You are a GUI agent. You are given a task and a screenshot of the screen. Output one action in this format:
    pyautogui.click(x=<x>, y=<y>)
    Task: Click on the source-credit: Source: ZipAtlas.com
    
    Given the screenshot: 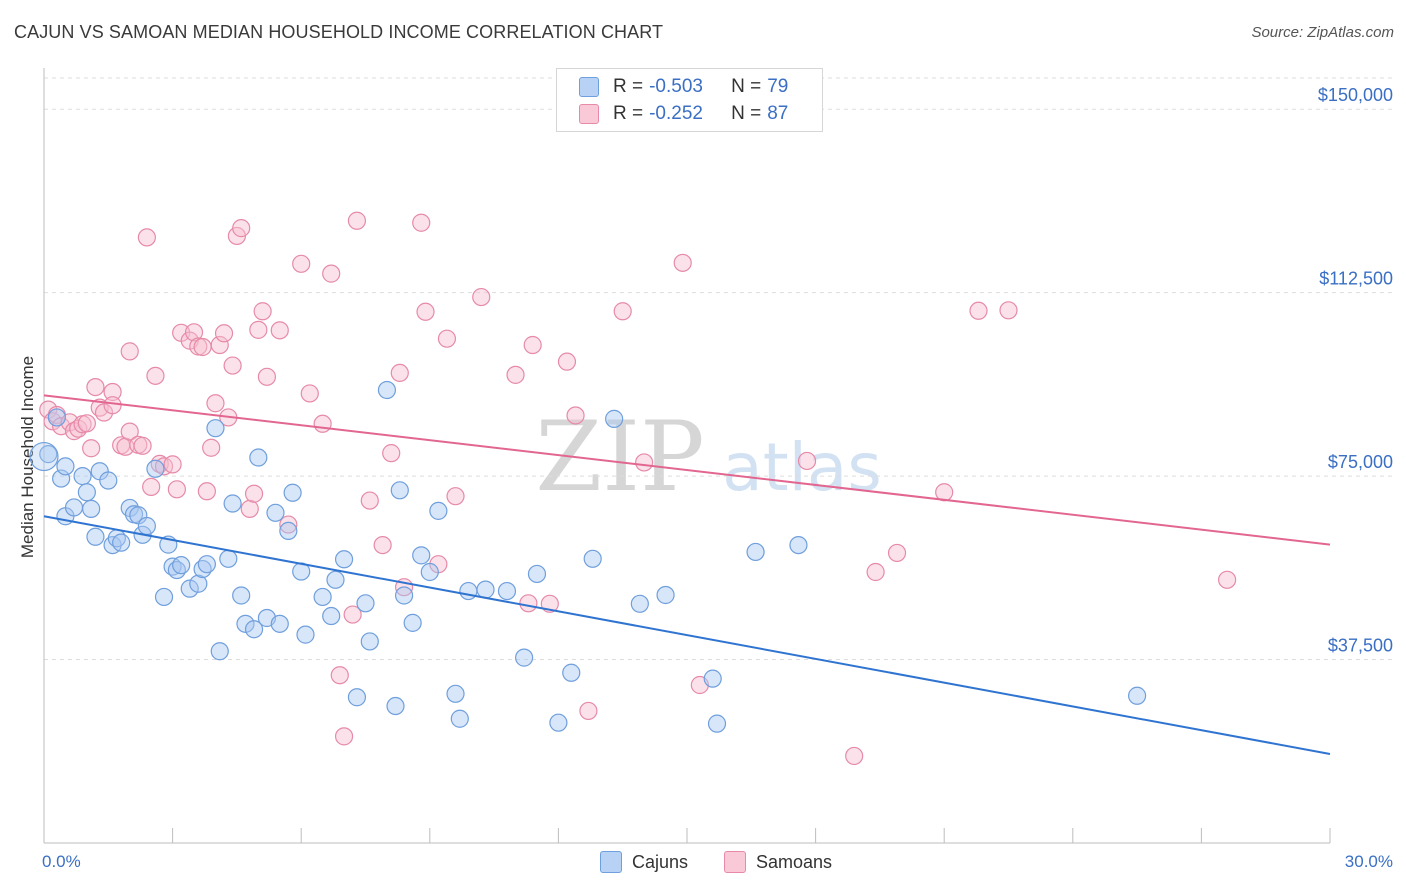 What is the action you would take?
    pyautogui.click(x=1322, y=32)
    